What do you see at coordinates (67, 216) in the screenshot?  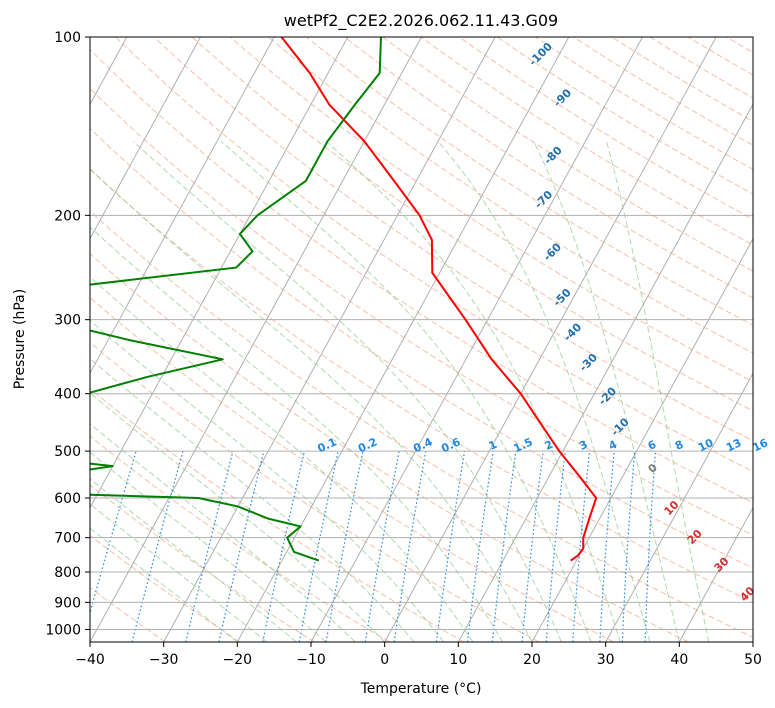 I see `y-tick-label: 200` at bounding box center [67, 216].